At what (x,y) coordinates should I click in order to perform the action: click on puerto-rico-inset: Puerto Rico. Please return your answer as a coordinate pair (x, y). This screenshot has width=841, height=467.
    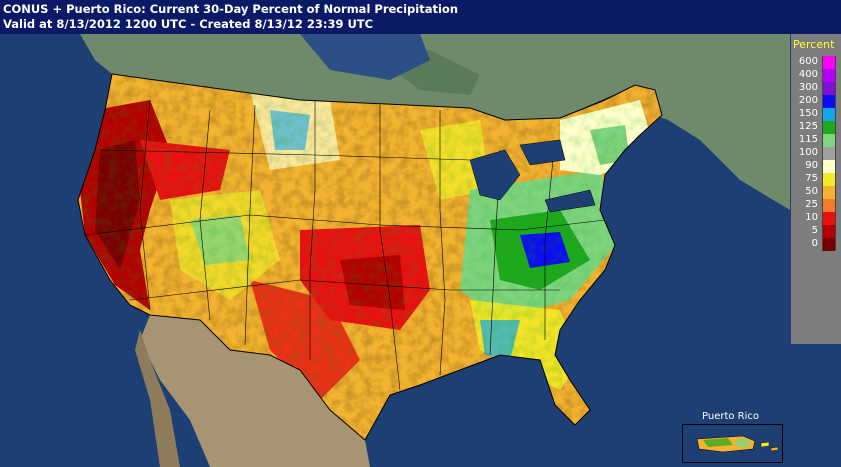
    Looking at the image, I should click on (732, 437).